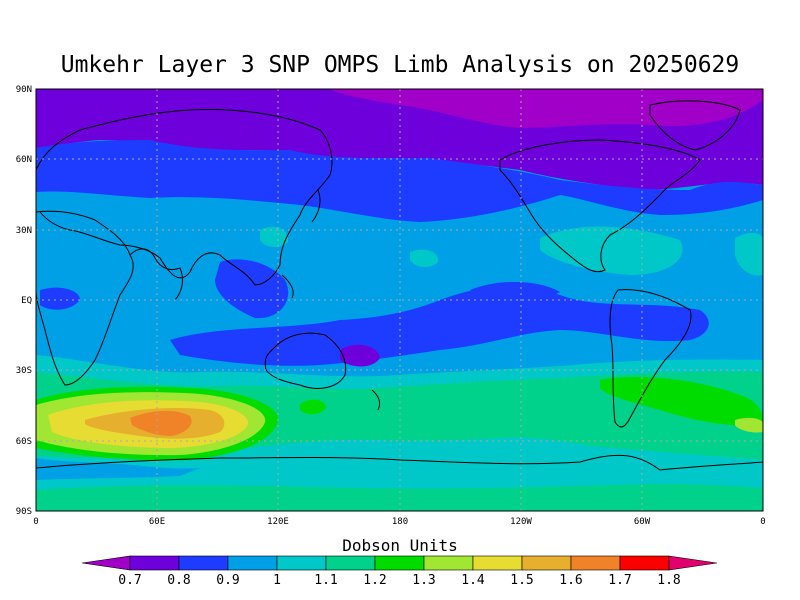 The height and width of the screenshot is (600, 800). I want to click on lon-tick-120w: 120W, so click(521, 522).